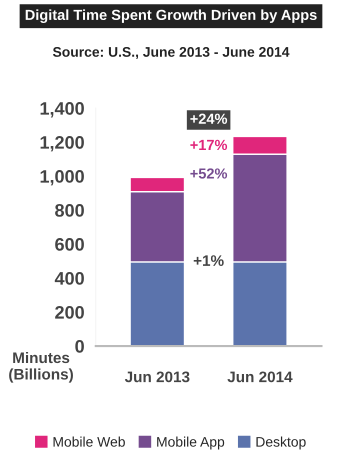  I want to click on annotation: +24%, so click(209, 119).